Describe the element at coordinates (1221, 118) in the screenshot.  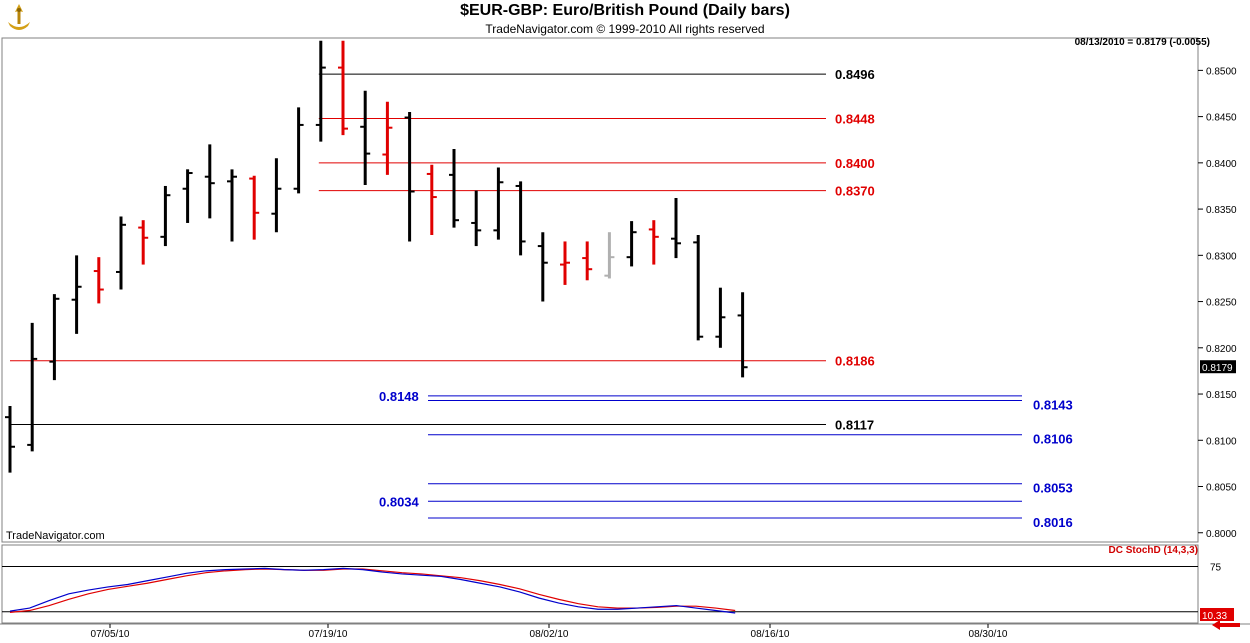
I see `y-tick-label: 0.8450` at that location.